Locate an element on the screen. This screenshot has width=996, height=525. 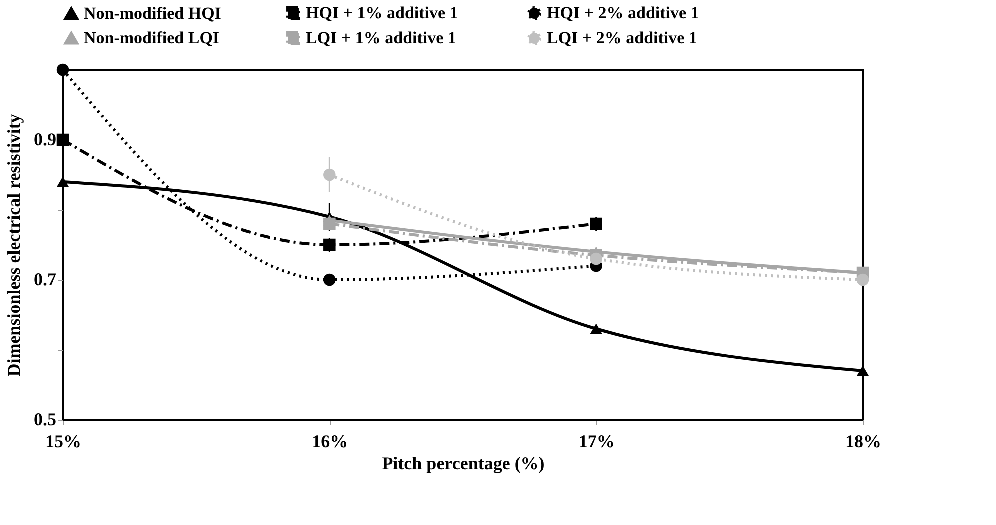
x-tick-label: 15% is located at coordinates (64, 442).